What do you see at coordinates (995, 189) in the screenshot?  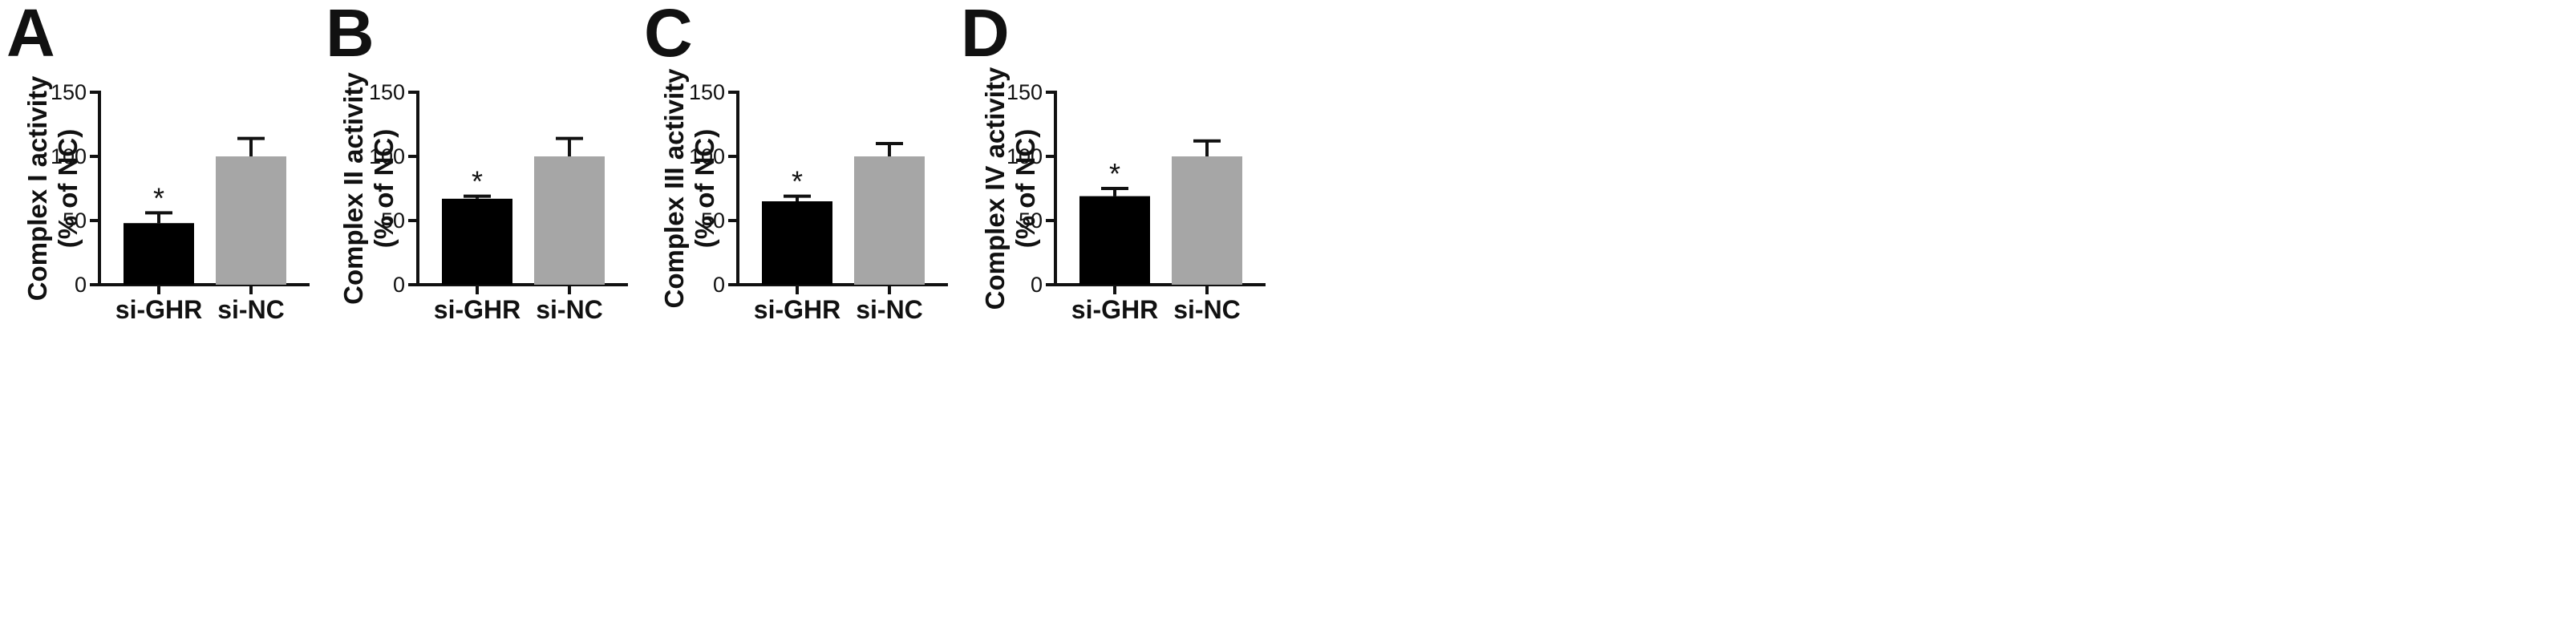 I see `y-axis-title: Complex IV activity` at bounding box center [995, 189].